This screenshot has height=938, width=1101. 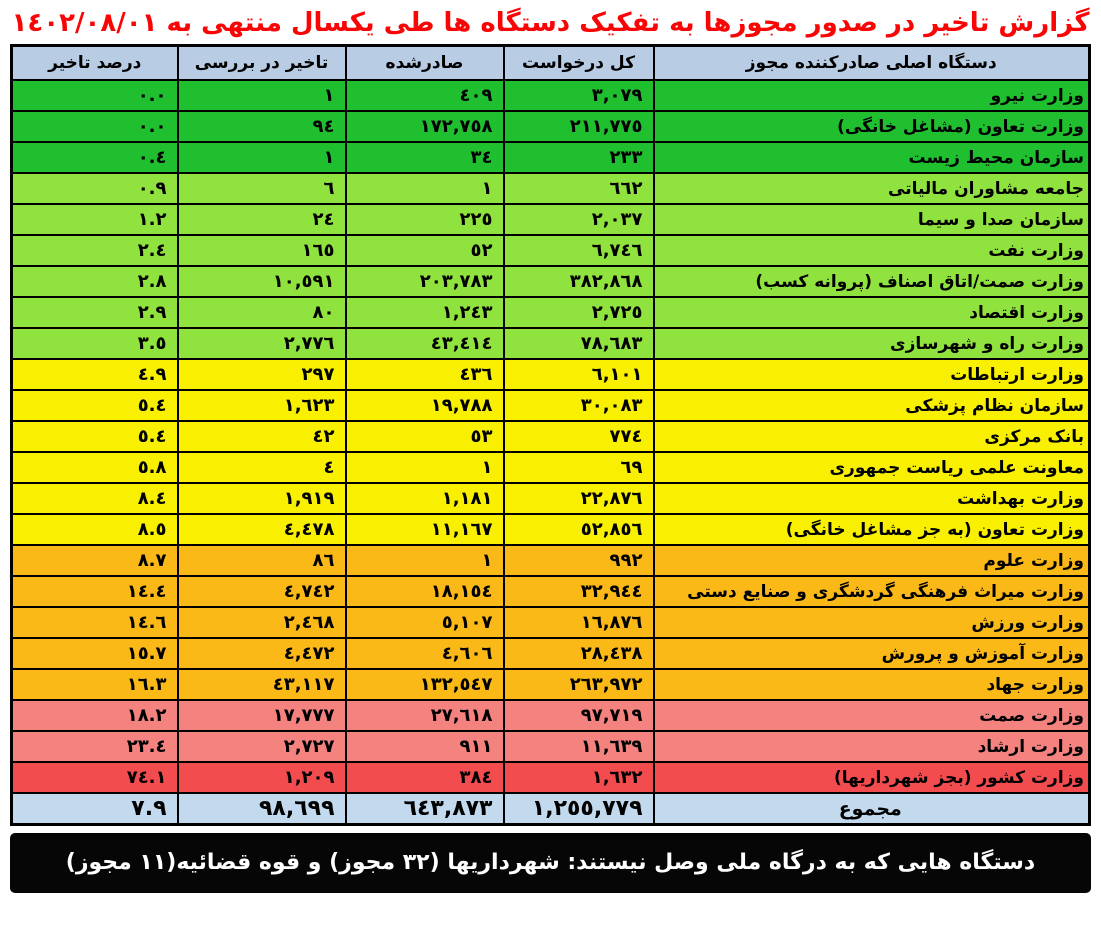 What do you see at coordinates (261, 684) in the screenshot?
I see `cell-review-delay: ٤٣,١١٧` at bounding box center [261, 684].